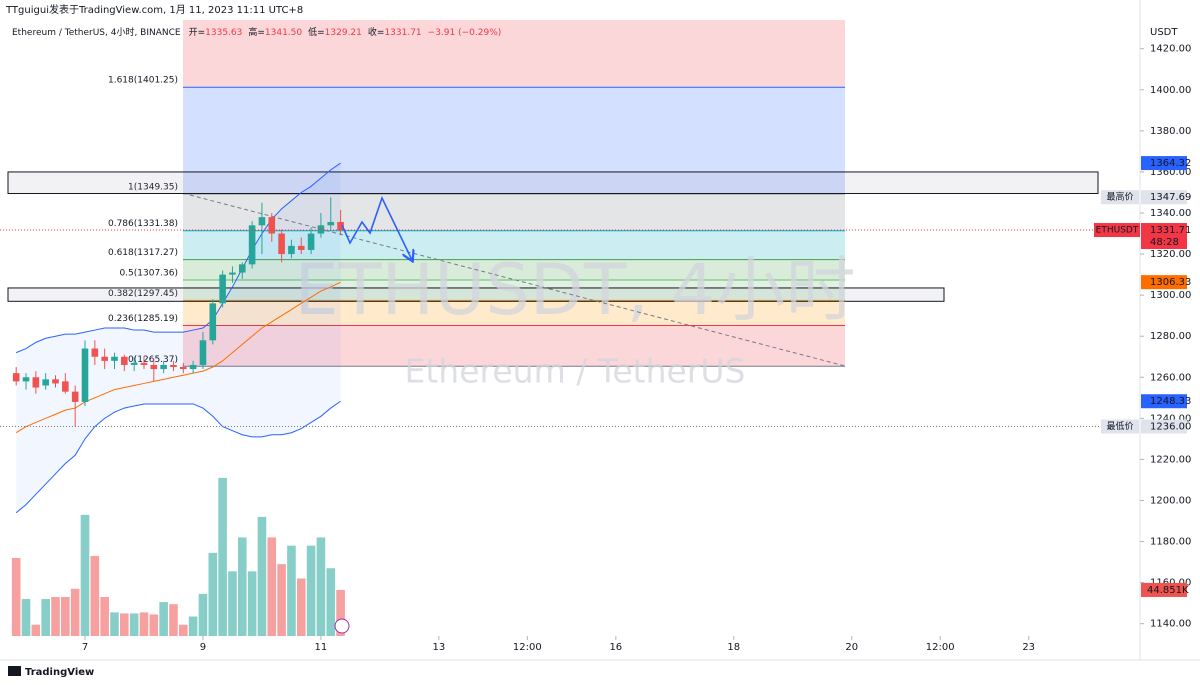 The height and width of the screenshot is (685, 1200). What do you see at coordinates (1170, 49) in the screenshot?
I see `y-tick-label: 1420.00` at bounding box center [1170, 49].